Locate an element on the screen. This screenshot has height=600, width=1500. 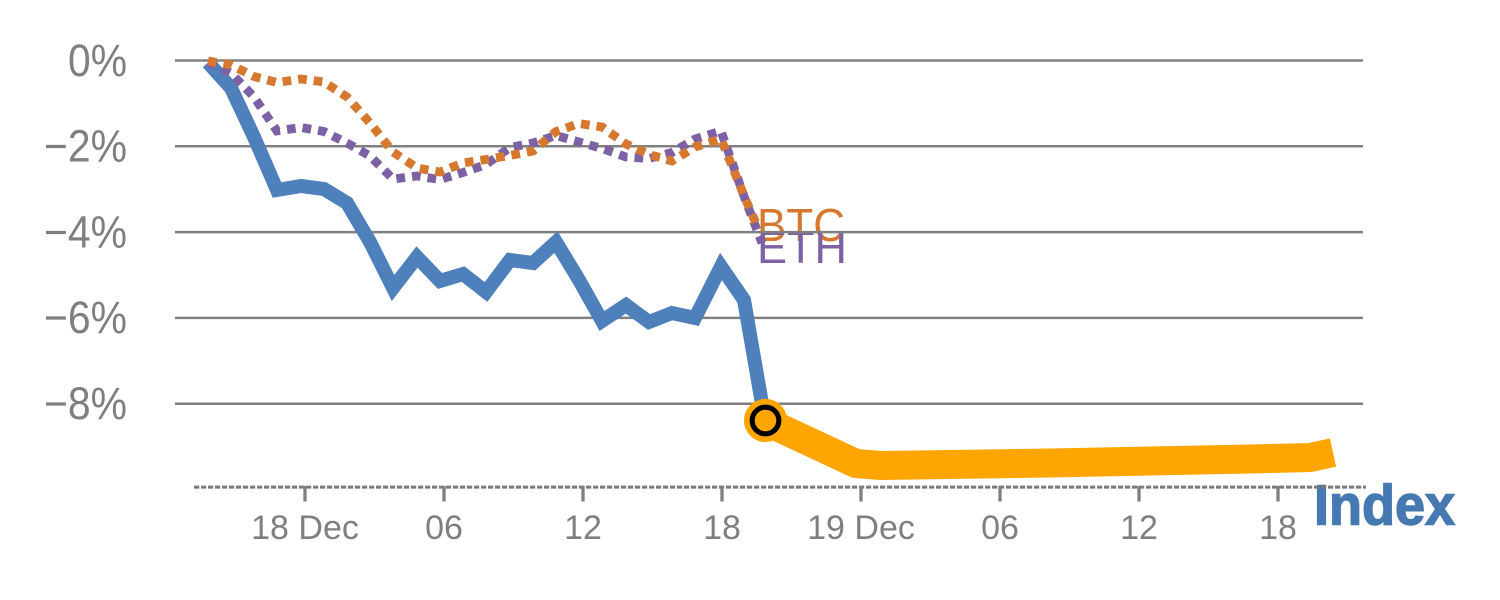
svg-text: −4% is located at coordinates (85, 231).